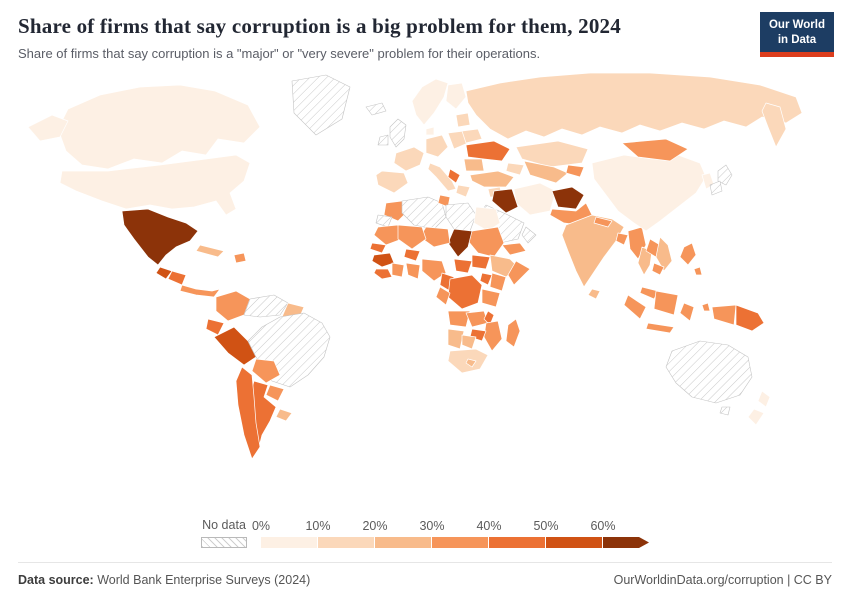 This screenshot has height=600, width=850. Describe the element at coordinates (535, 199) in the screenshot. I see `country-iran` at that location.